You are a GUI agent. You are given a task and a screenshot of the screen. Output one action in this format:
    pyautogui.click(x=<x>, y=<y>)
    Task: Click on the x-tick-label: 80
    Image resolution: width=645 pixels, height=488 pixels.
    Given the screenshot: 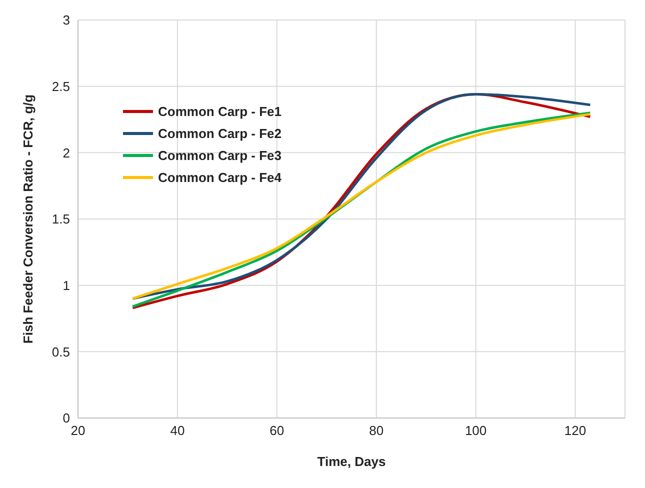 What is the action you would take?
    pyautogui.click(x=376, y=430)
    